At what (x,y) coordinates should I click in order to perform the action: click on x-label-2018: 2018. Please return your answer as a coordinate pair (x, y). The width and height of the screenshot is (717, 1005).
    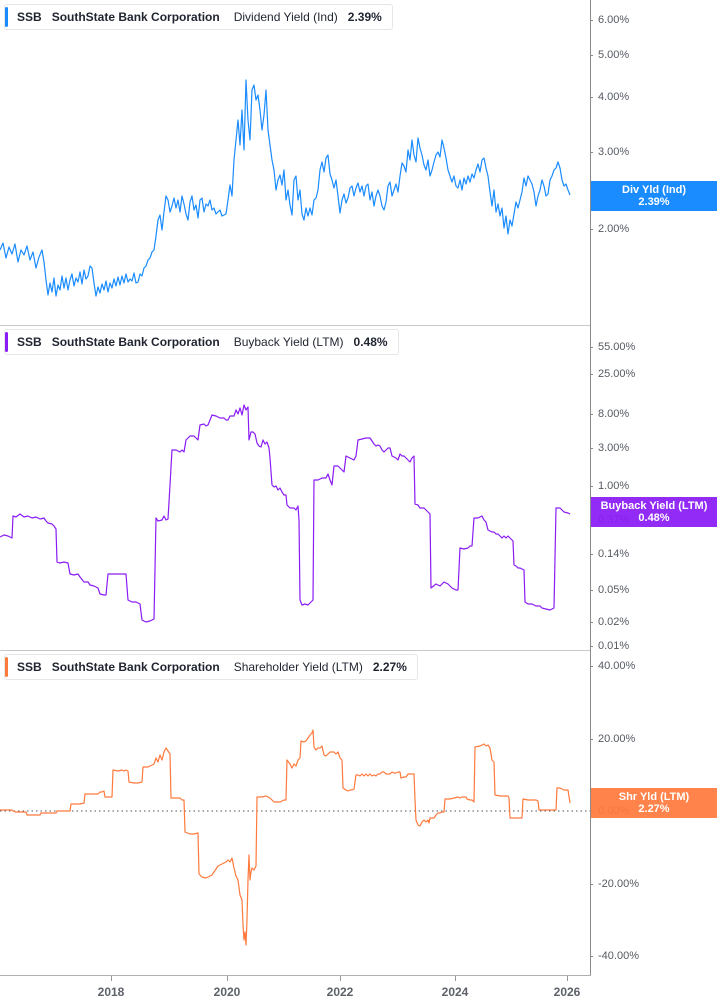
    Looking at the image, I should click on (111, 992).